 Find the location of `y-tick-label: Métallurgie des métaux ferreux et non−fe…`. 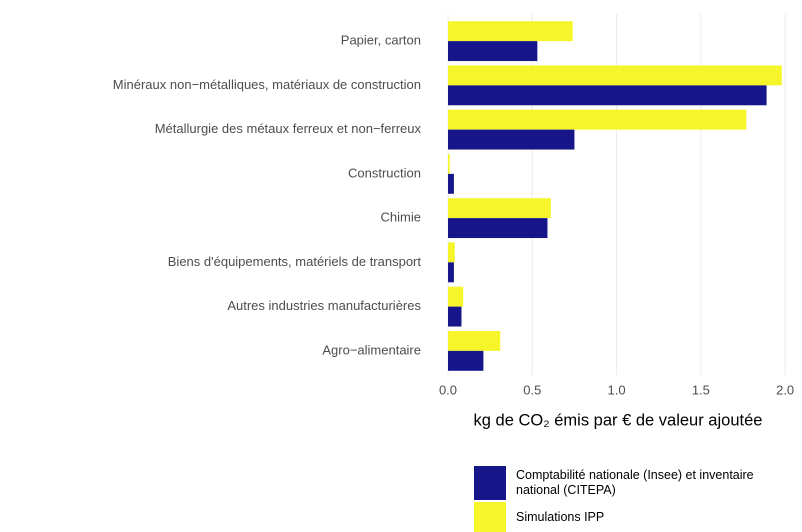

y-tick-label: Métallurgie des métaux ferreux et non−fe… is located at coordinates (288, 128).